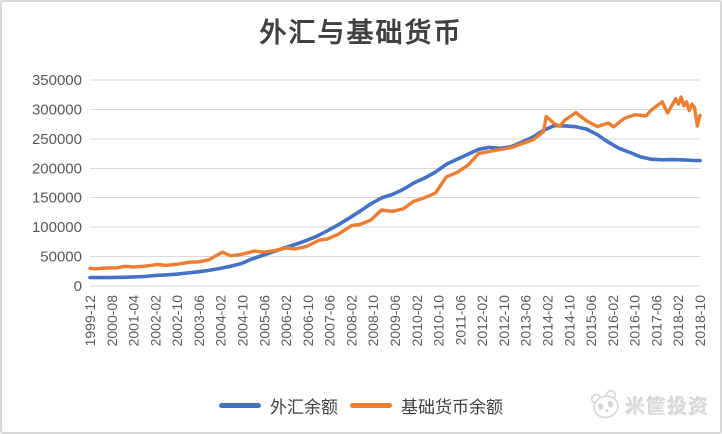 This screenshot has width=722, height=434. I want to click on svg-text: 2002-02, so click(155, 321).